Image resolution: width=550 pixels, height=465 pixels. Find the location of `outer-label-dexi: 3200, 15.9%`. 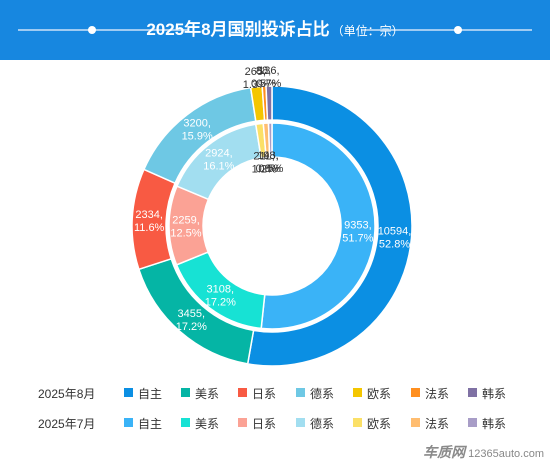

outer-label-dexi: 3200, 15.9% is located at coordinates (197, 129).